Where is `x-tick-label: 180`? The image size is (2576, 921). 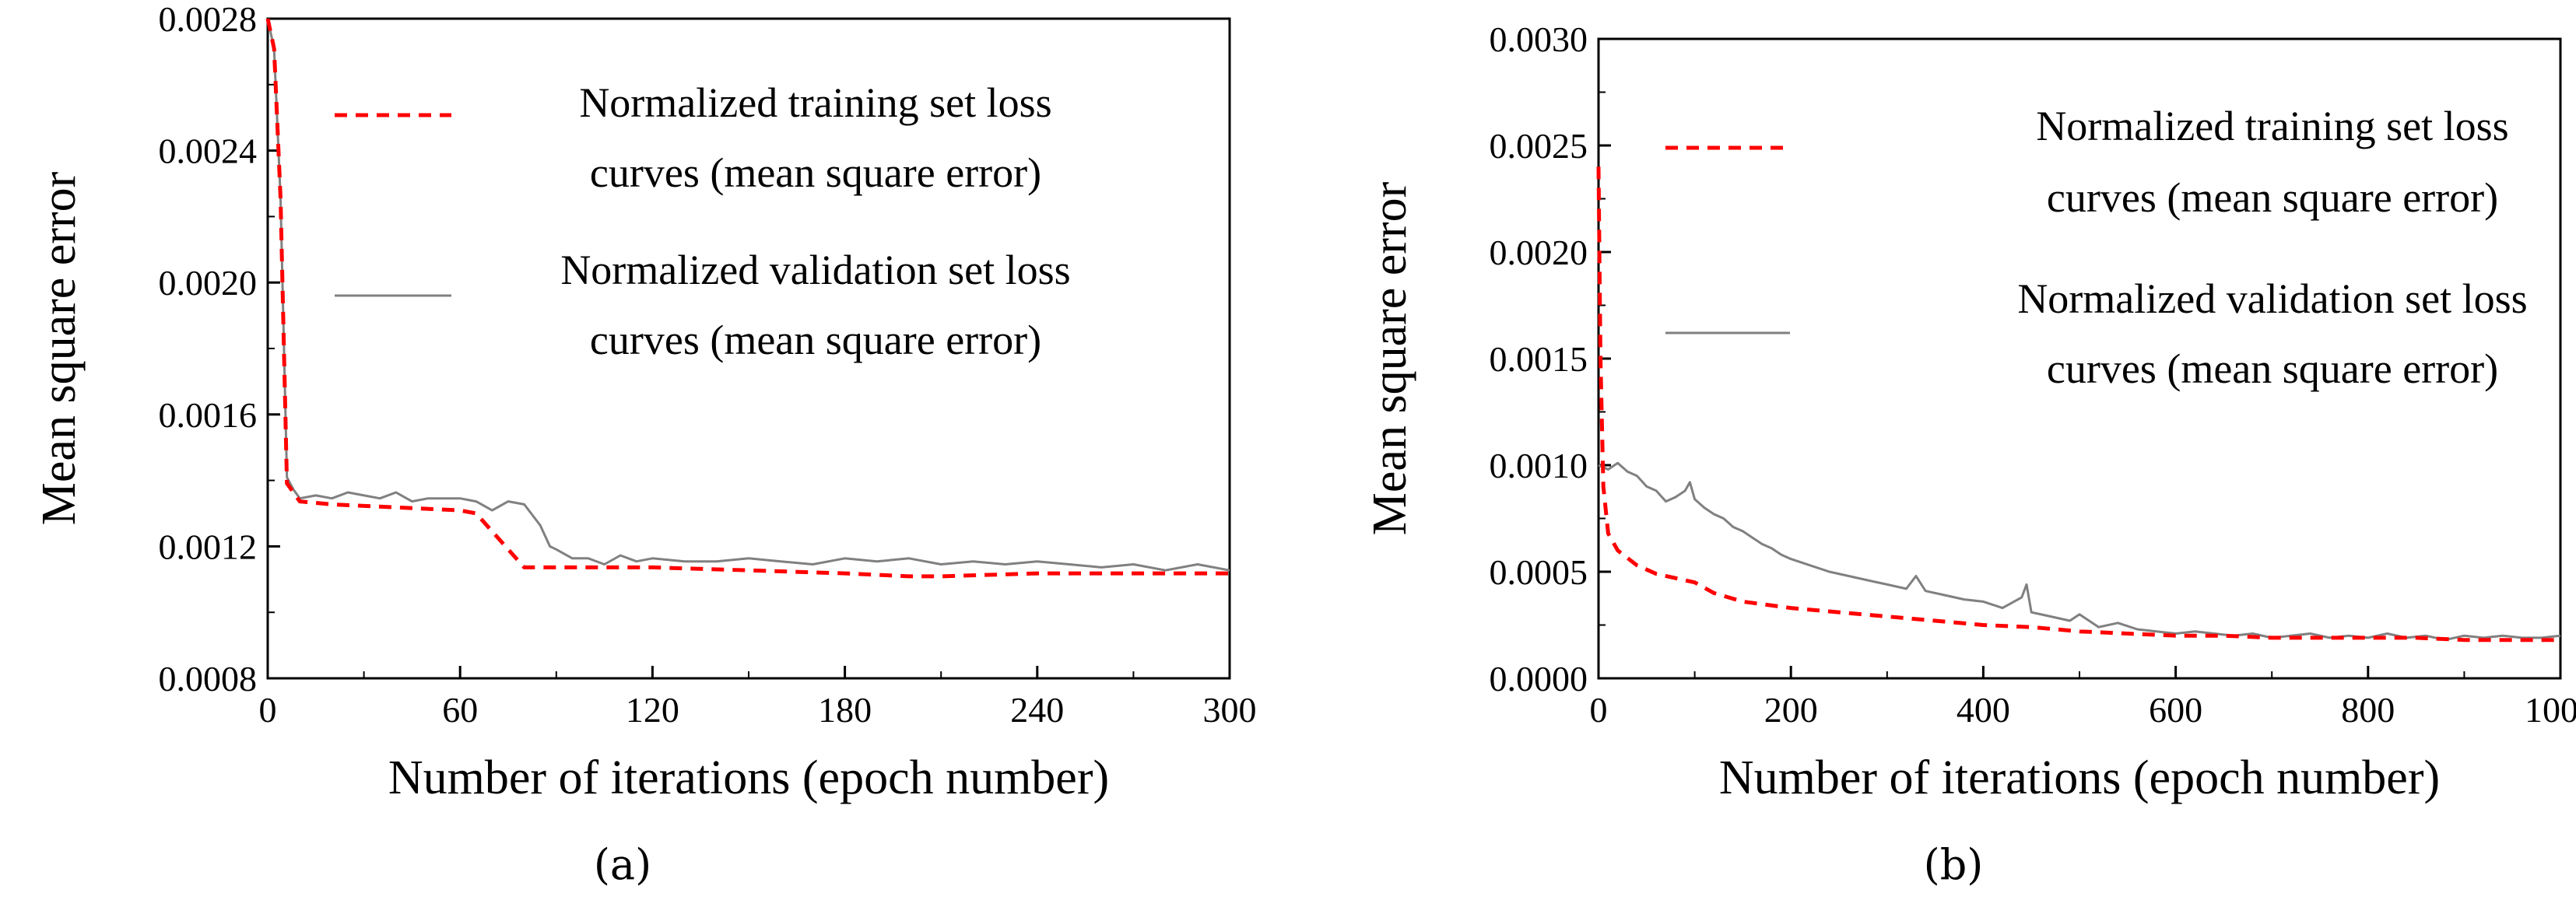
x-tick-label: 180 is located at coordinates (845, 710).